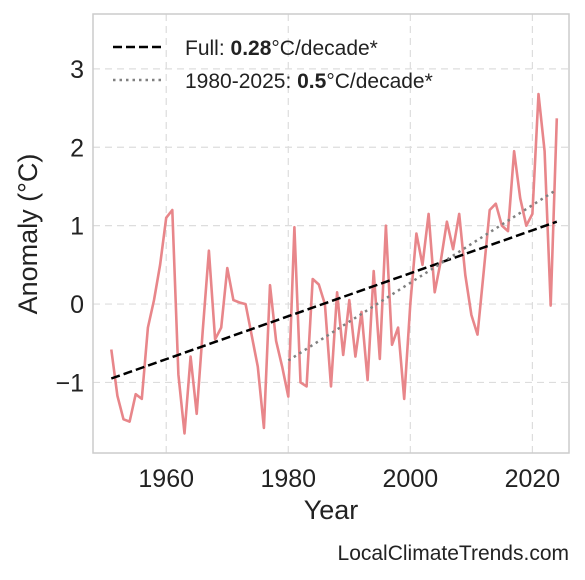  I want to click on x-tick-label: 2000, so click(411, 479).